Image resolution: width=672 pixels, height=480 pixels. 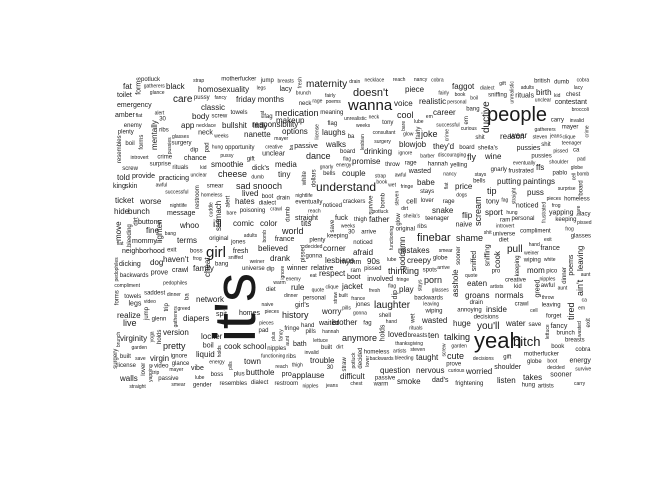 I want to click on word-wasted: wasted, so click(x=434, y=320).